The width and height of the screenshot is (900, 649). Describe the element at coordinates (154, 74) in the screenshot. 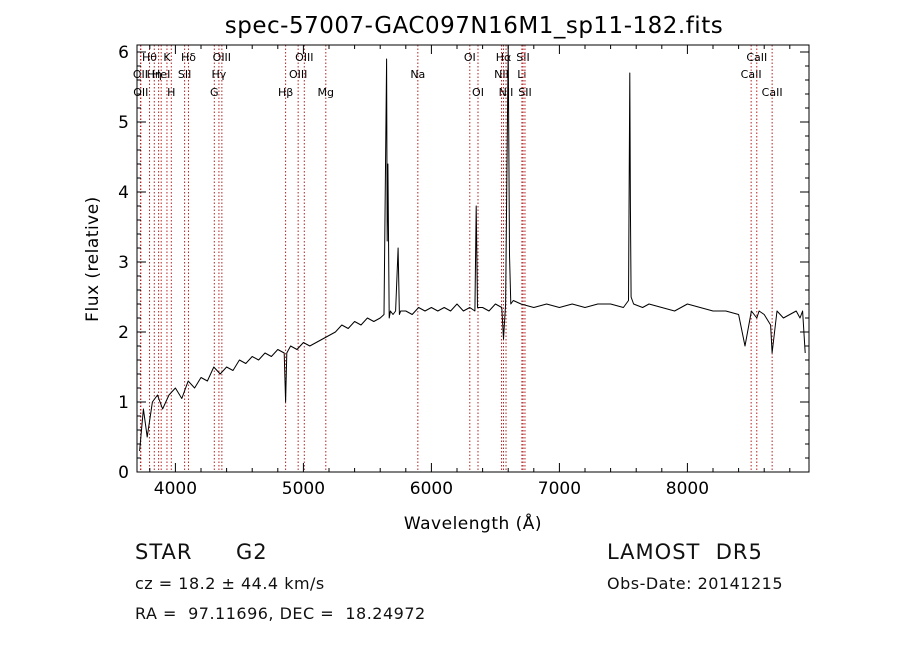

I see `line-label: Hη` at that location.